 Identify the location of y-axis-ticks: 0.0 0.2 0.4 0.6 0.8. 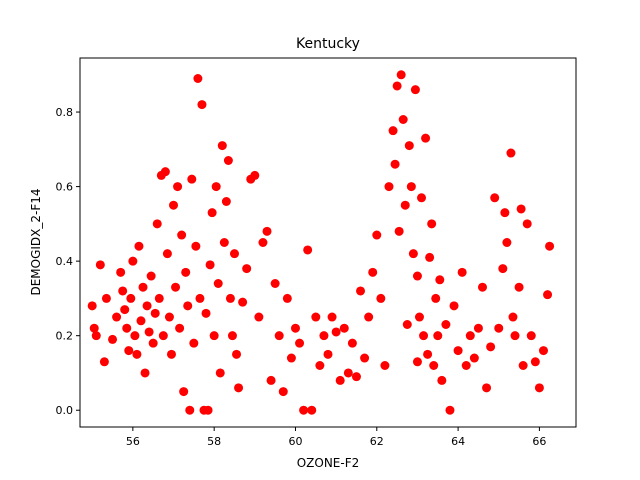
(68, 261).